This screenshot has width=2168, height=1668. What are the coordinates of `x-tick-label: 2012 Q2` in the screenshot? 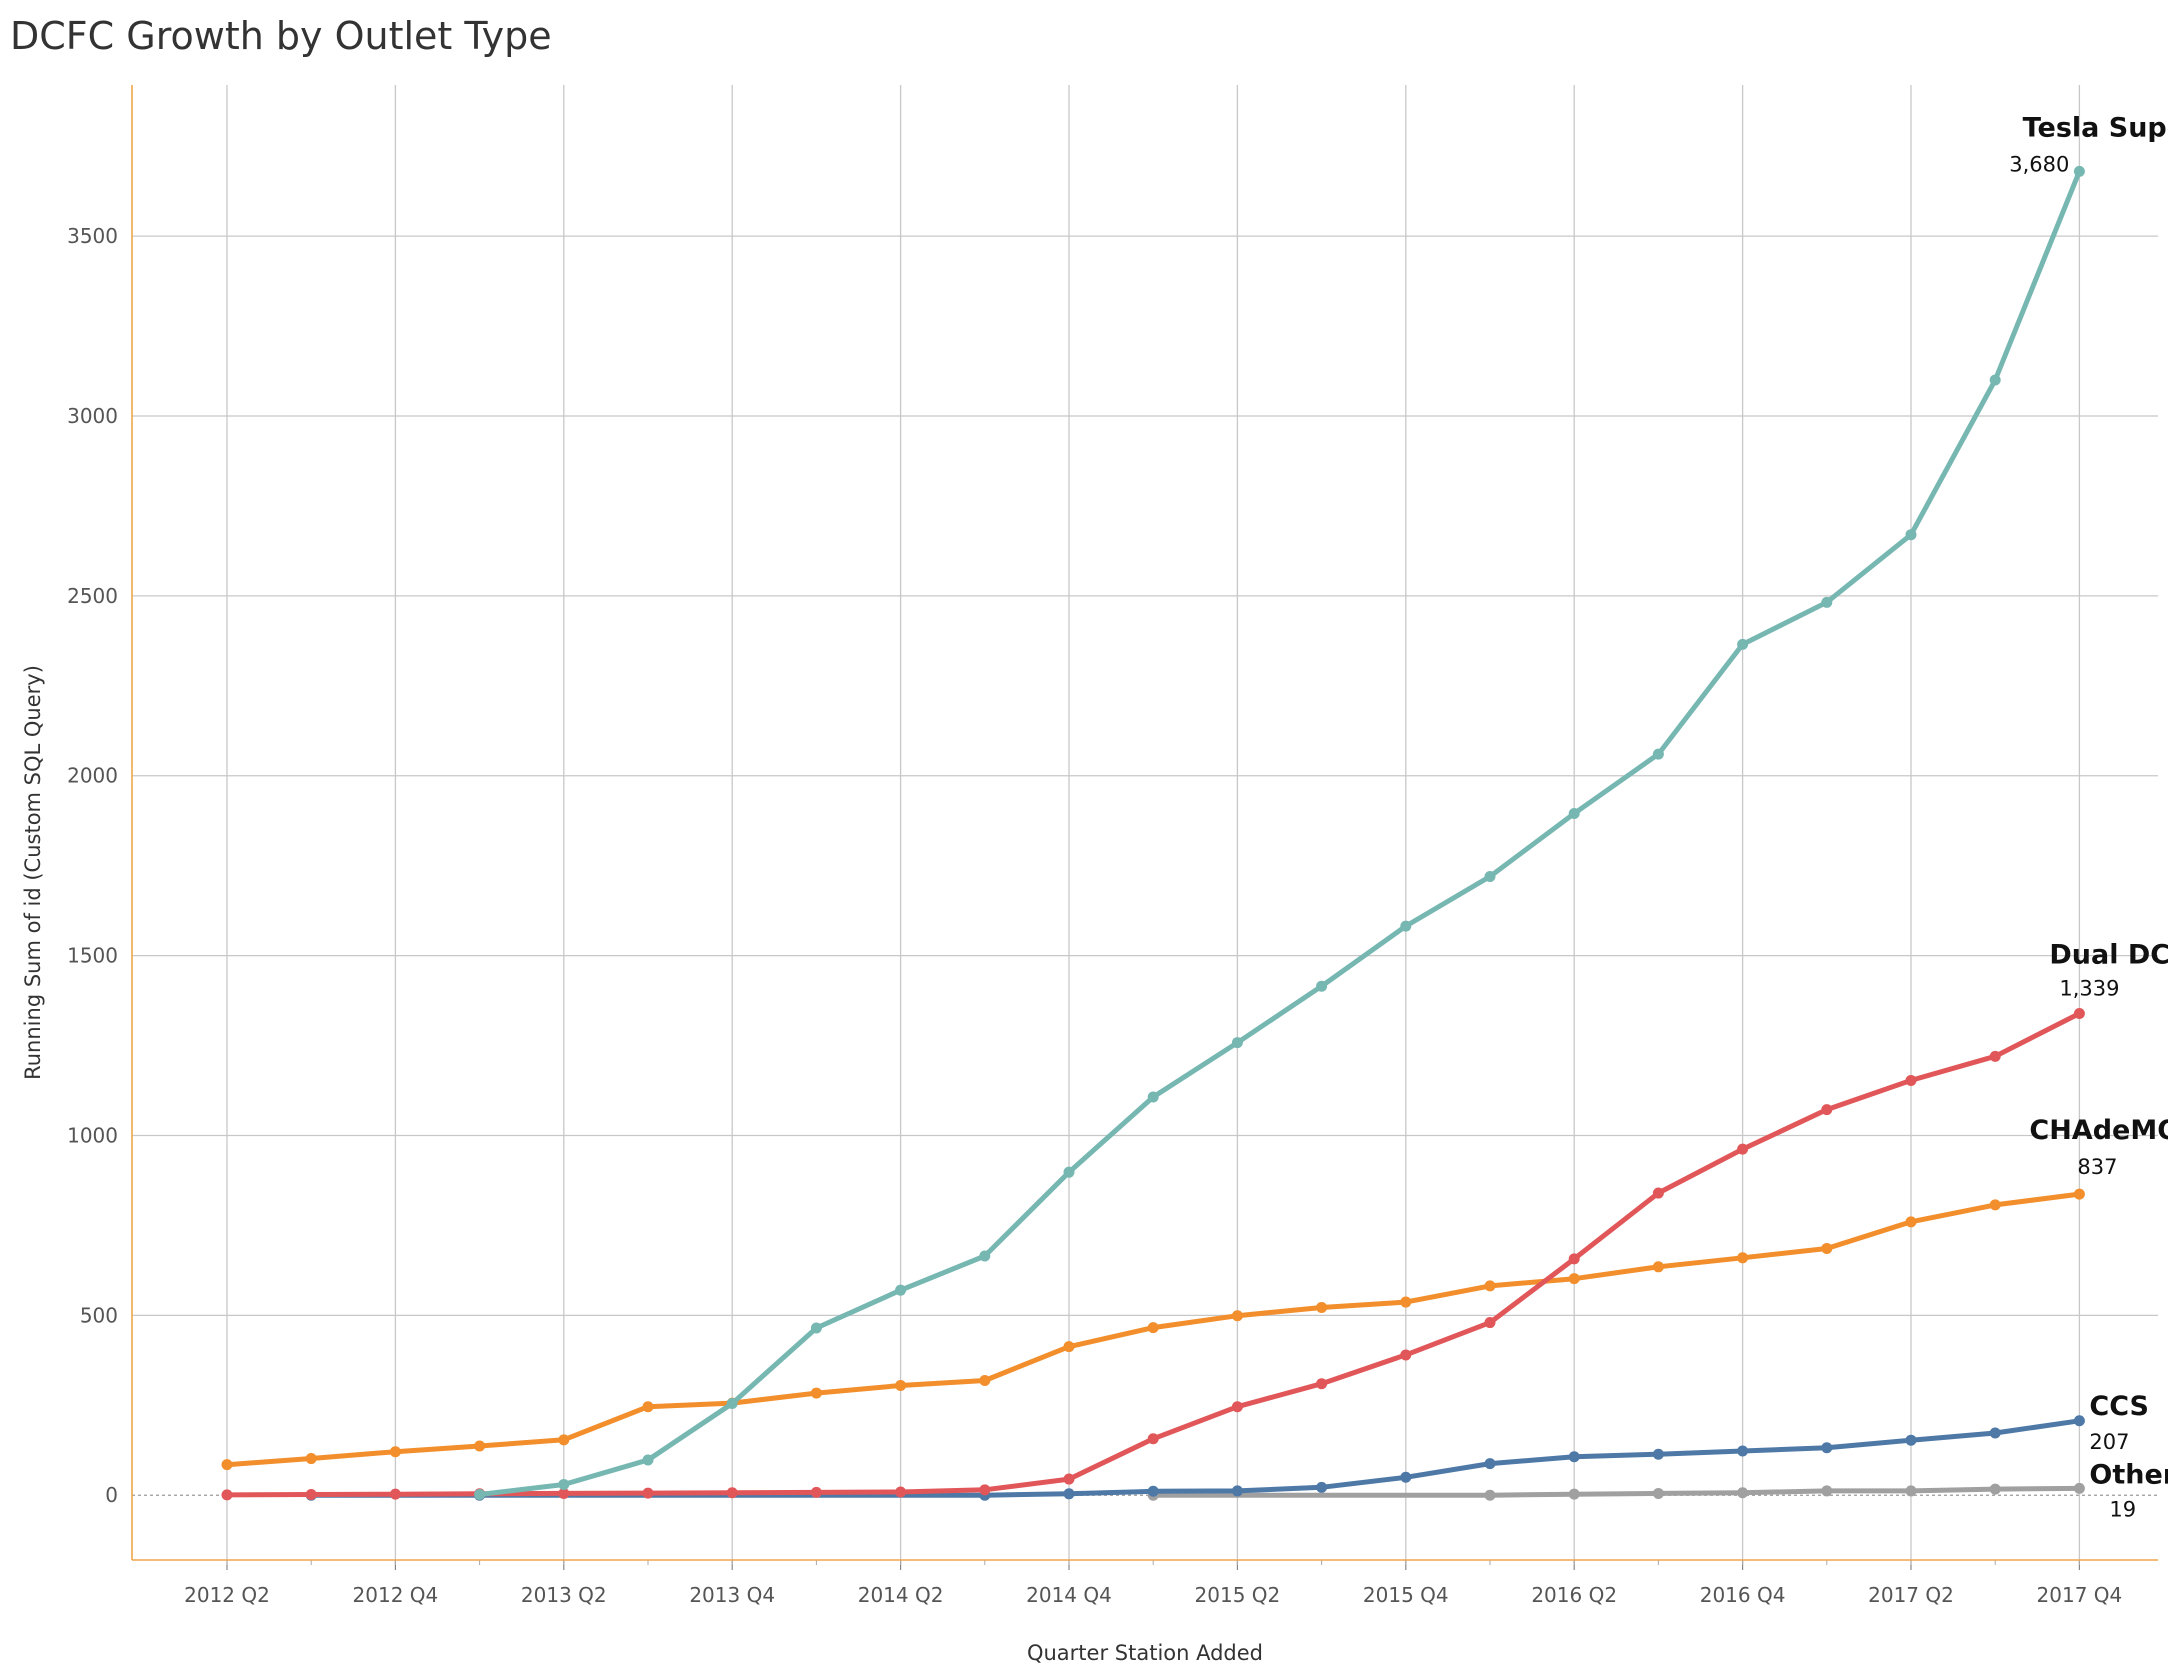 It's located at (227, 1595).